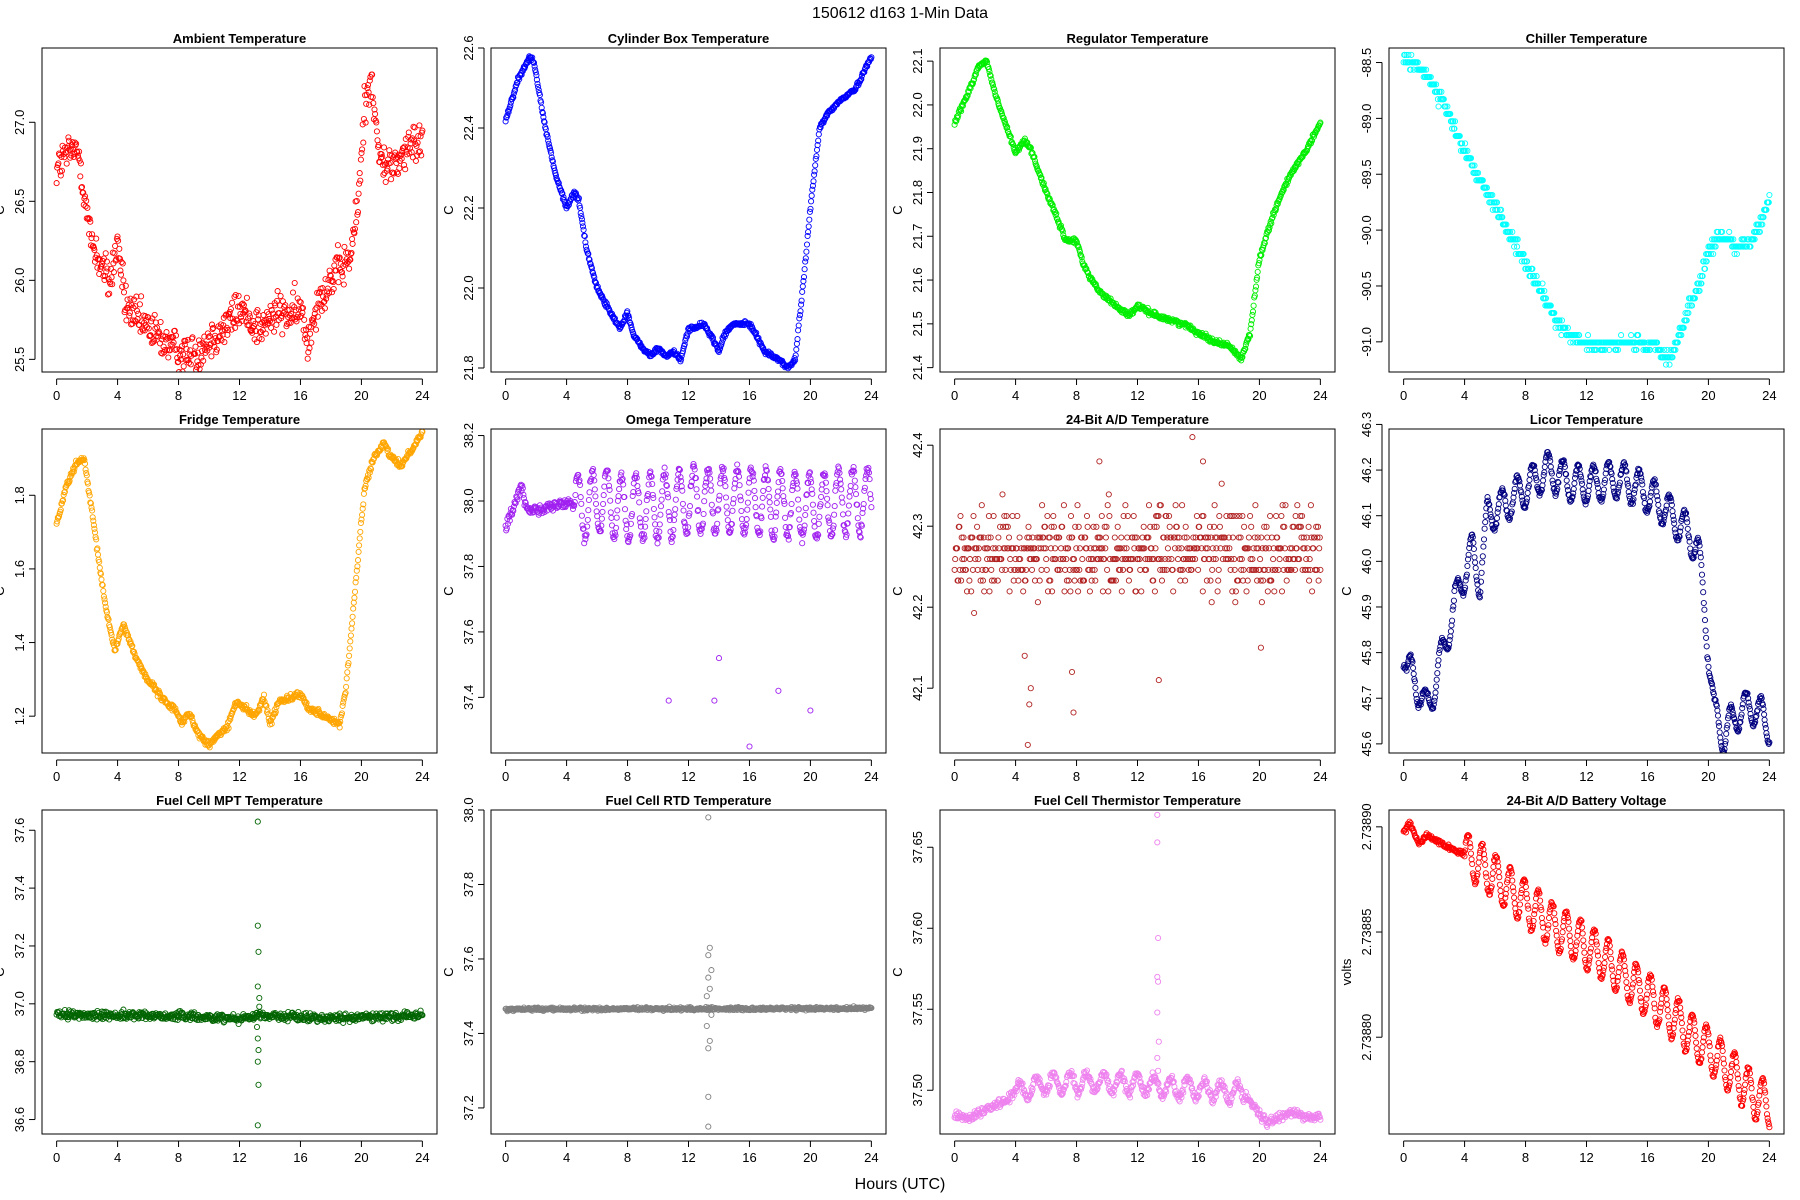 This screenshot has height=1200, width=1800. What do you see at coordinates (1139, 771) in the screenshot?
I see `x-axis: 0 4 8 12 16 20 24` at bounding box center [1139, 771].